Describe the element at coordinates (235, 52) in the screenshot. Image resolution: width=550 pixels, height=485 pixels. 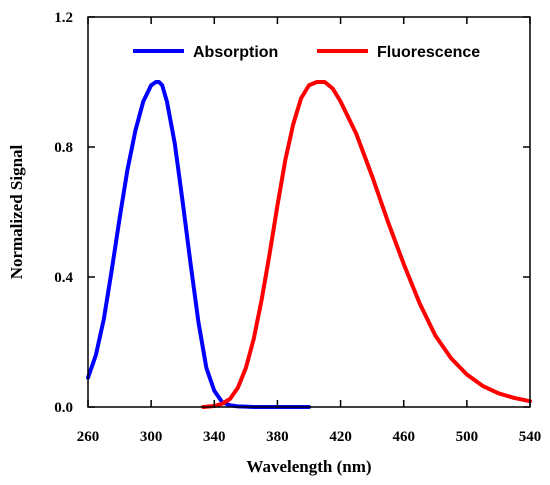
I see `legend-label-absorption: Absorption` at that location.